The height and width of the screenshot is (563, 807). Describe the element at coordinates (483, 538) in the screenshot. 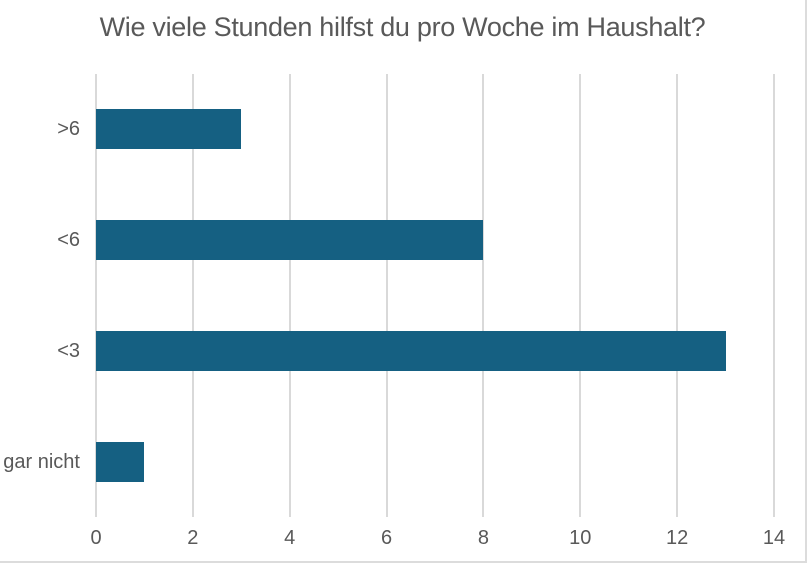

I see `x-axis-tick-label: 8` at that location.